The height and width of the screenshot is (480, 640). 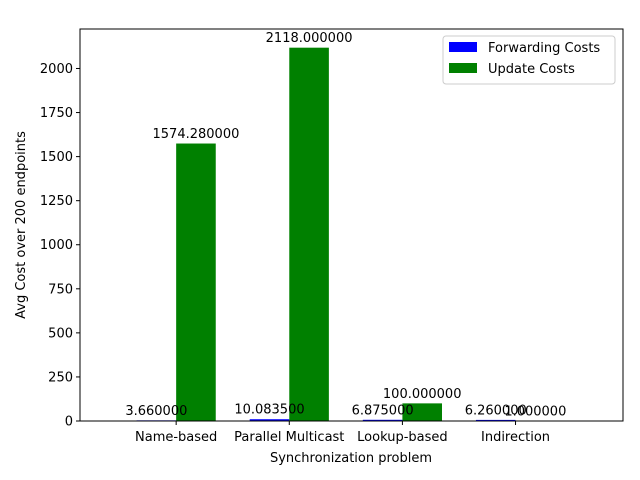 What do you see at coordinates (60, 377) in the screenshot?
I see `y-tick-label: 250` at bounding box center [60, 377].